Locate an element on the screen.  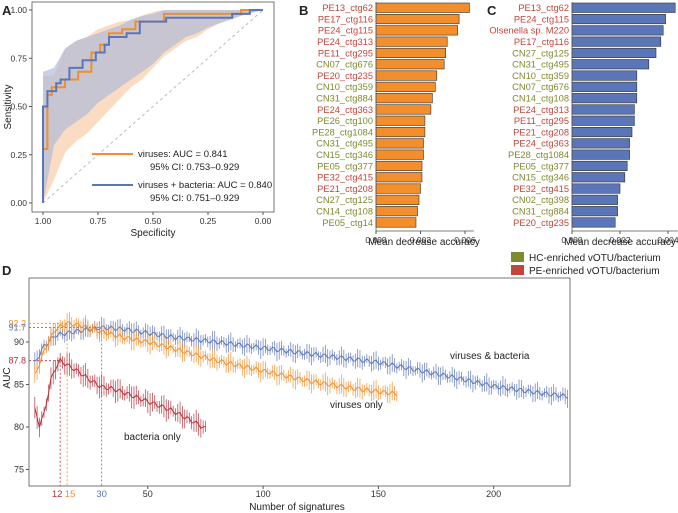
series-label-combo: viruses & bacteria is located at coordinates (490, 356).